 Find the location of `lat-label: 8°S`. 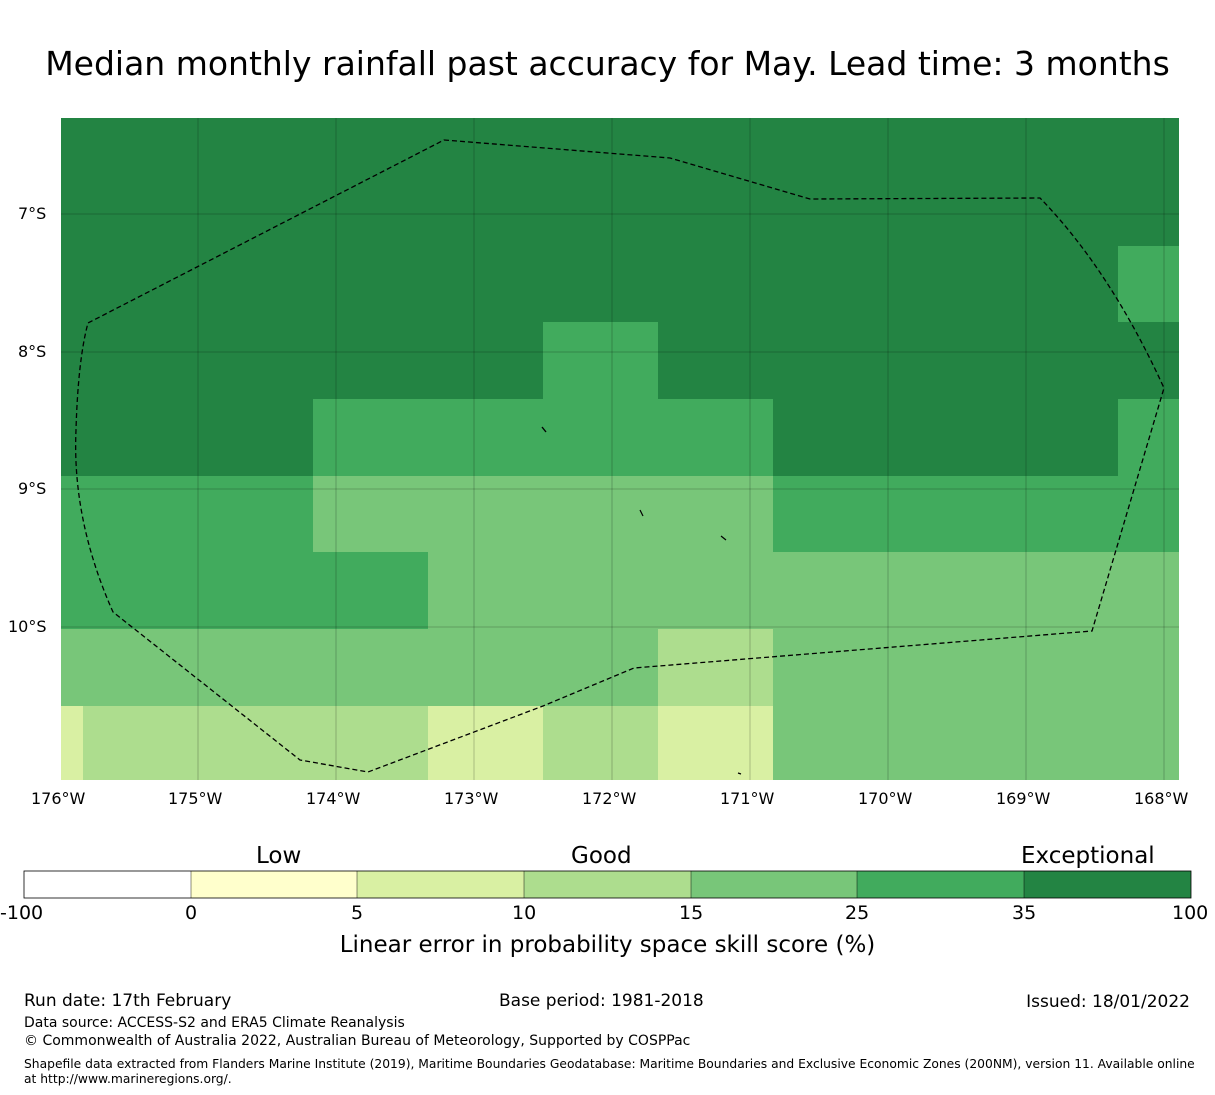

lat-label: 8°S is located at coordinates (32, 351).